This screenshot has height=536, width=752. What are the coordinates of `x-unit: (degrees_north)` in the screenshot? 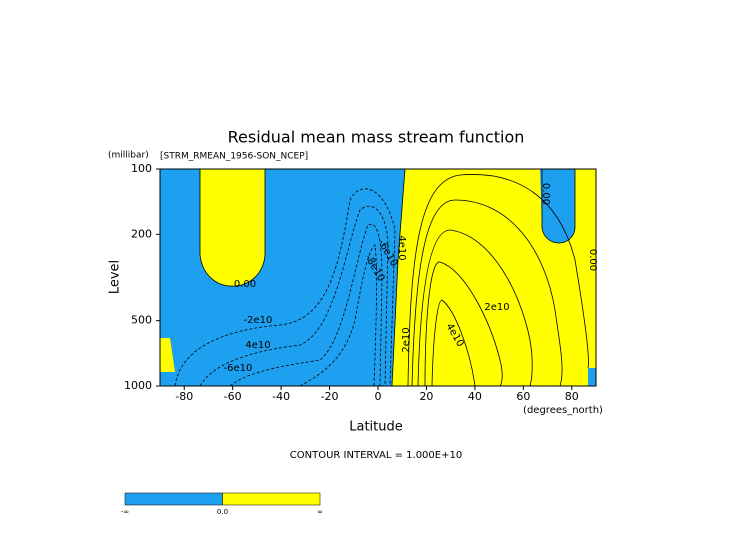 It's located at (563, 410).